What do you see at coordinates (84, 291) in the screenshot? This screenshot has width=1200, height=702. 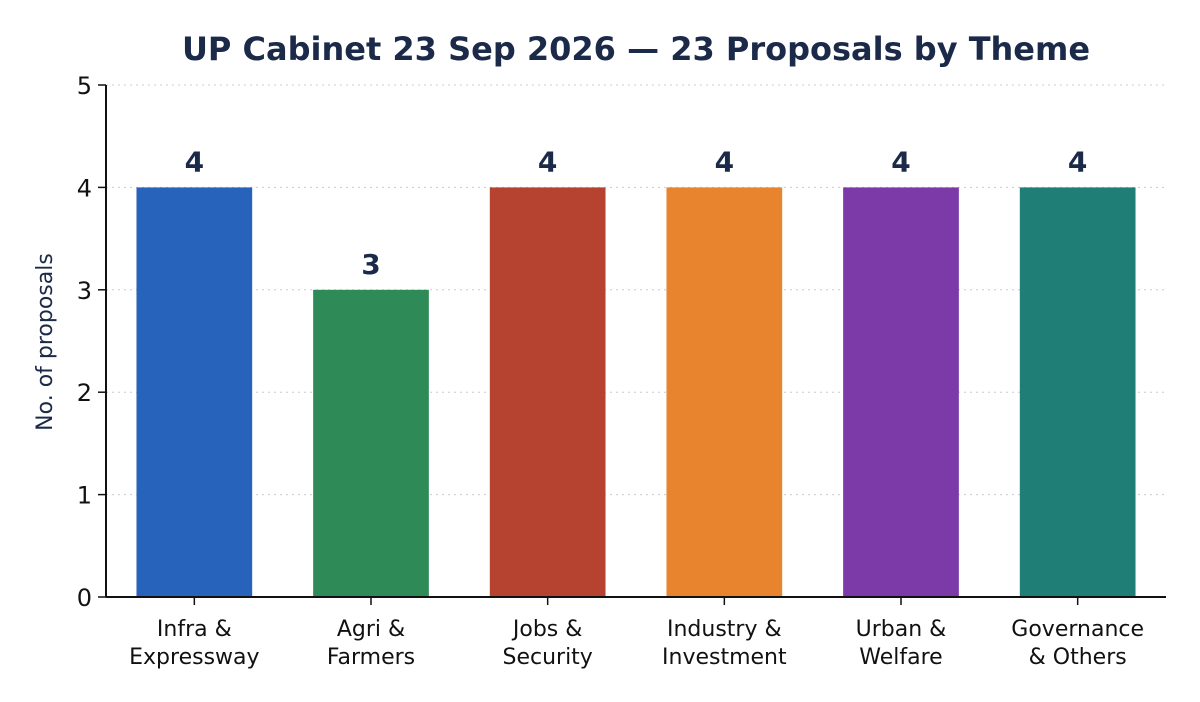 I see `y-tick-label: 3` at bounding box center [84, 291].